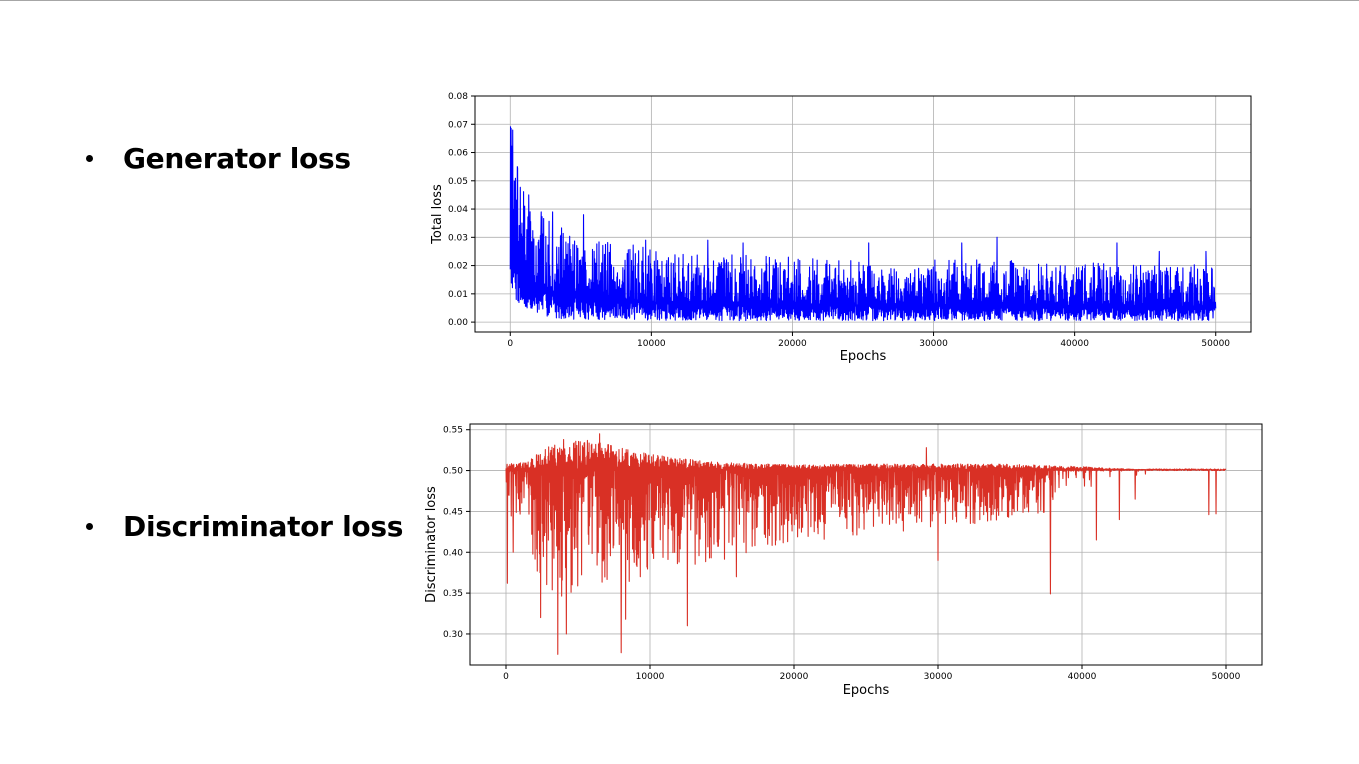 The image size is (1359, 764). I want to click on disc-y-tick-label: 0.40, so click(453, 553).